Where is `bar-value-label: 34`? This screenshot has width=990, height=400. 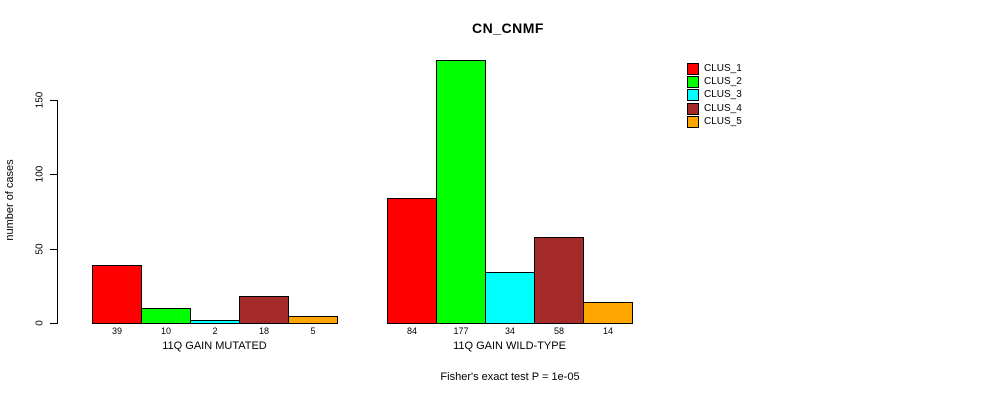
bar-value-label: 34 is located at coordinates (510, 331).